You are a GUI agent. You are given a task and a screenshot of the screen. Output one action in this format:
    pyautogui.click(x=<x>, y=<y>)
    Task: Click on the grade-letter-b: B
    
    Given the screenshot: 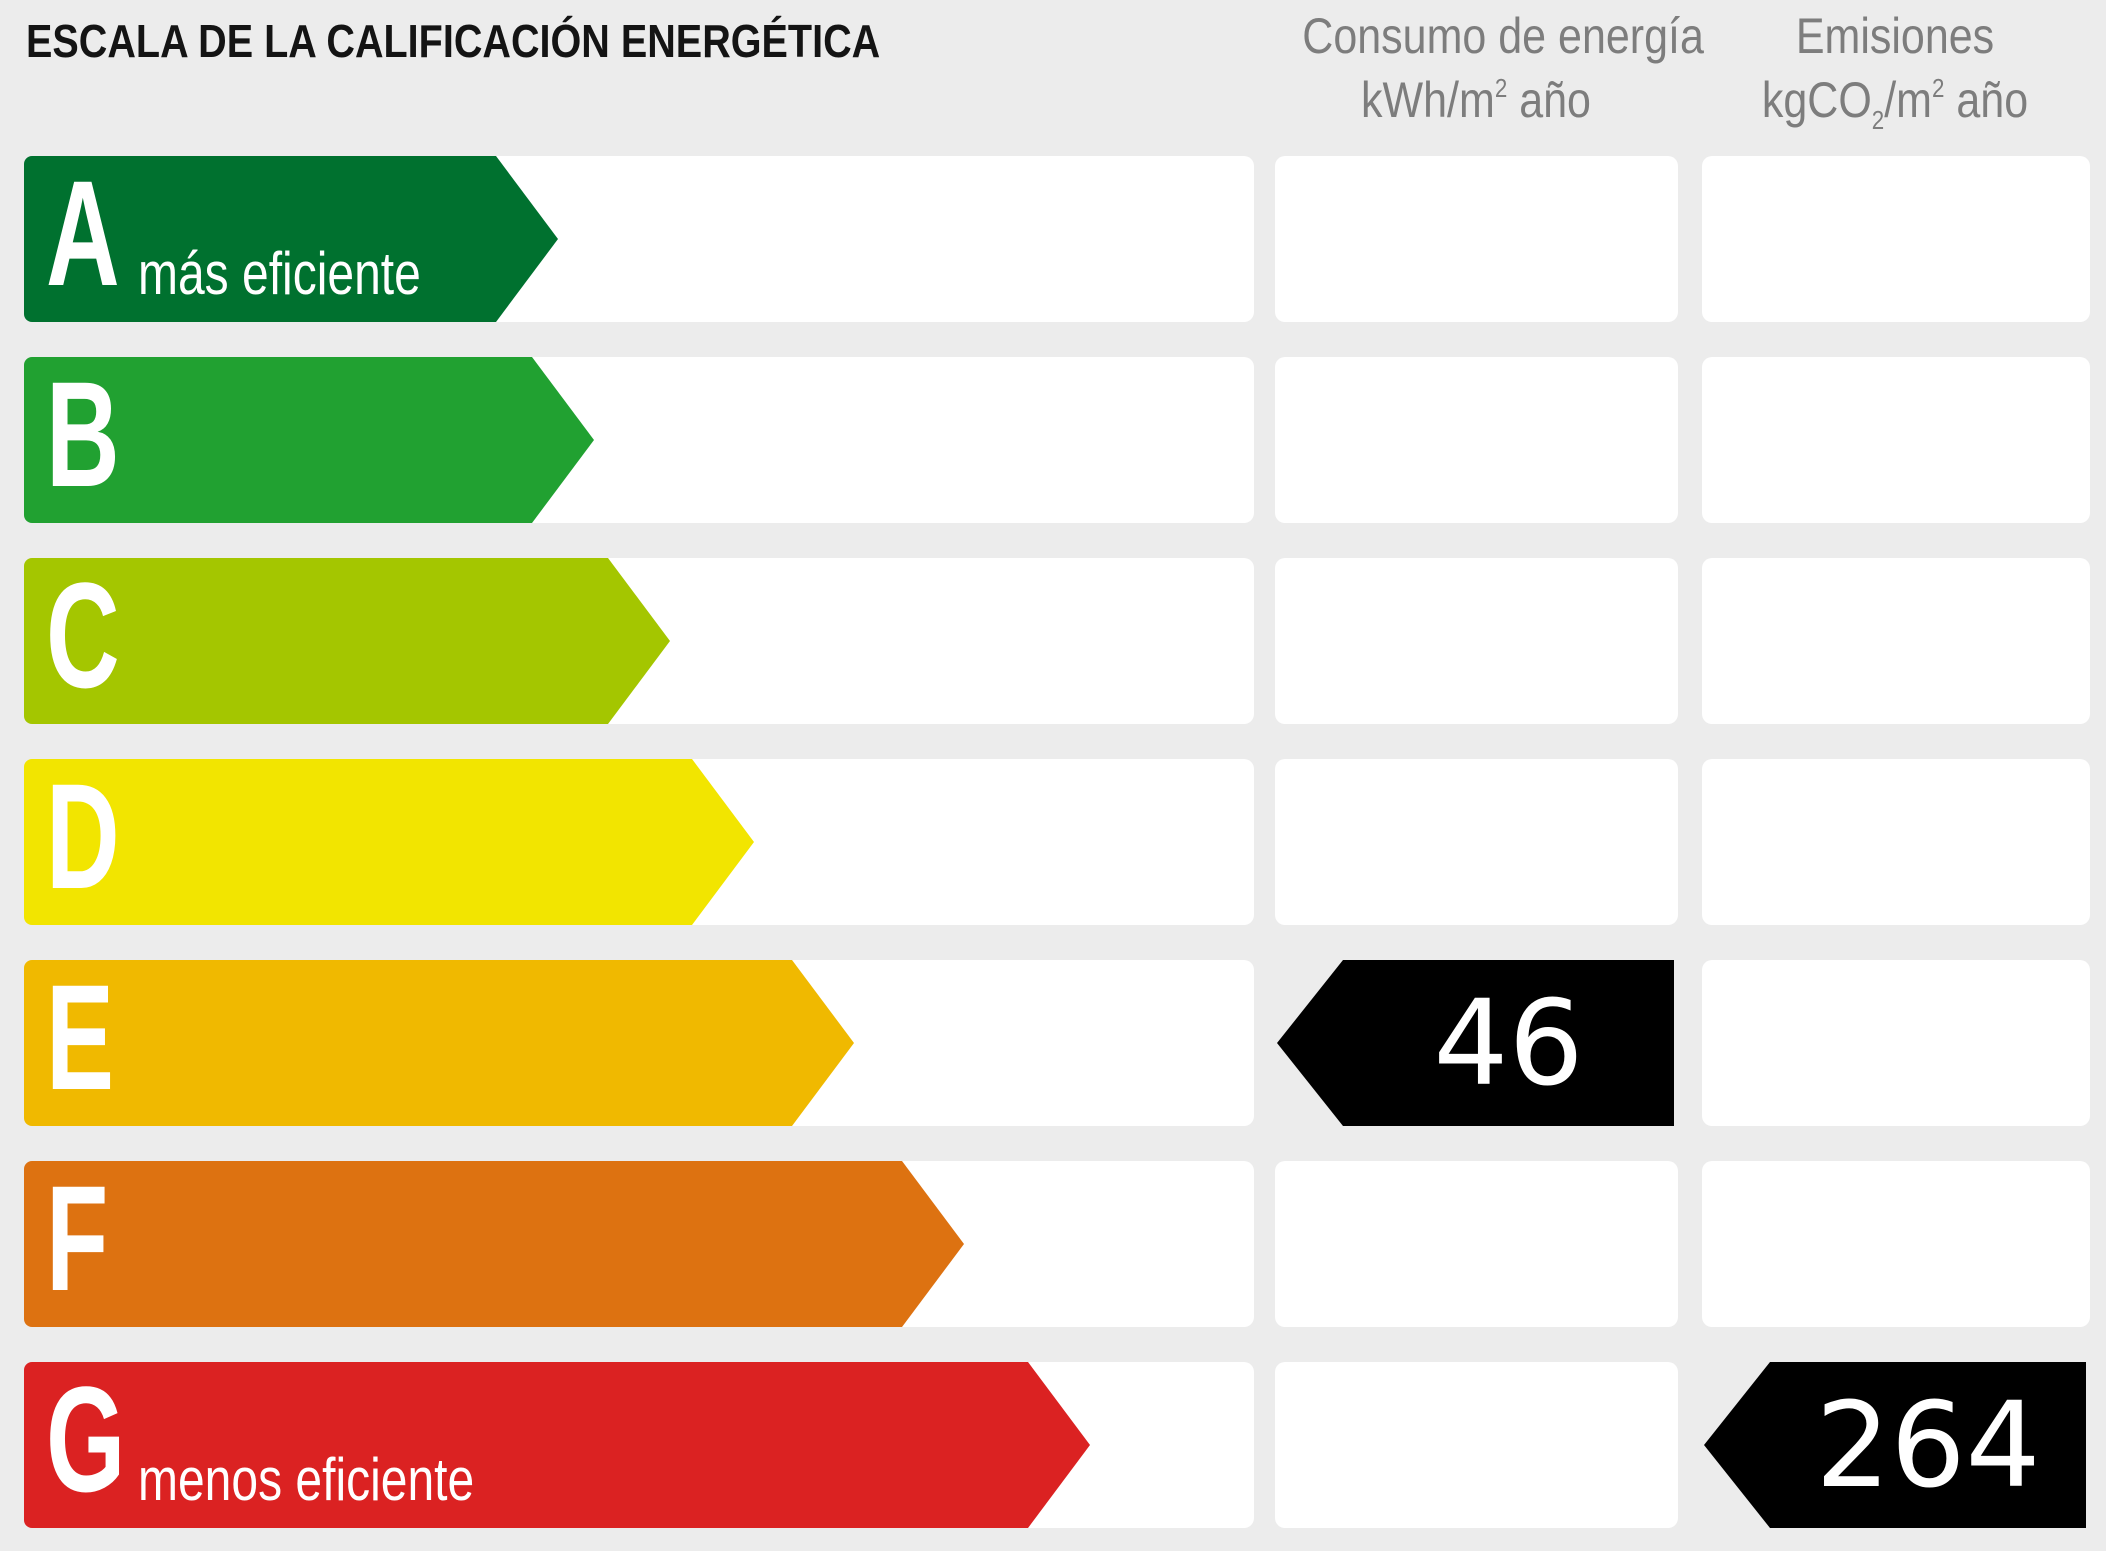 What is the action you would take?
    pyautogui.click(x=83, y=434)
    